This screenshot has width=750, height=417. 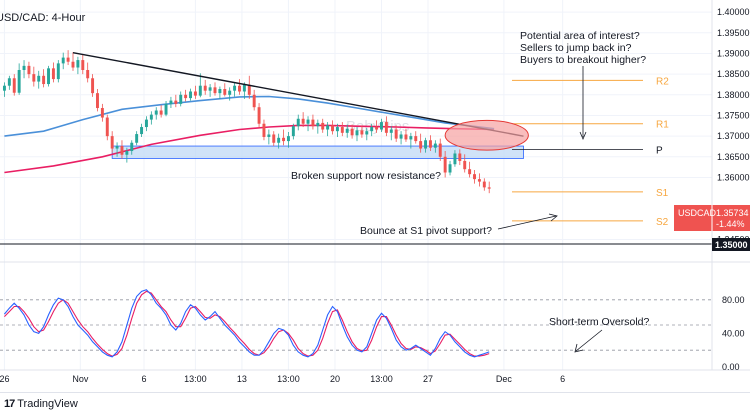 I want to click on bounce-arrow, so click(x=527, y=222).